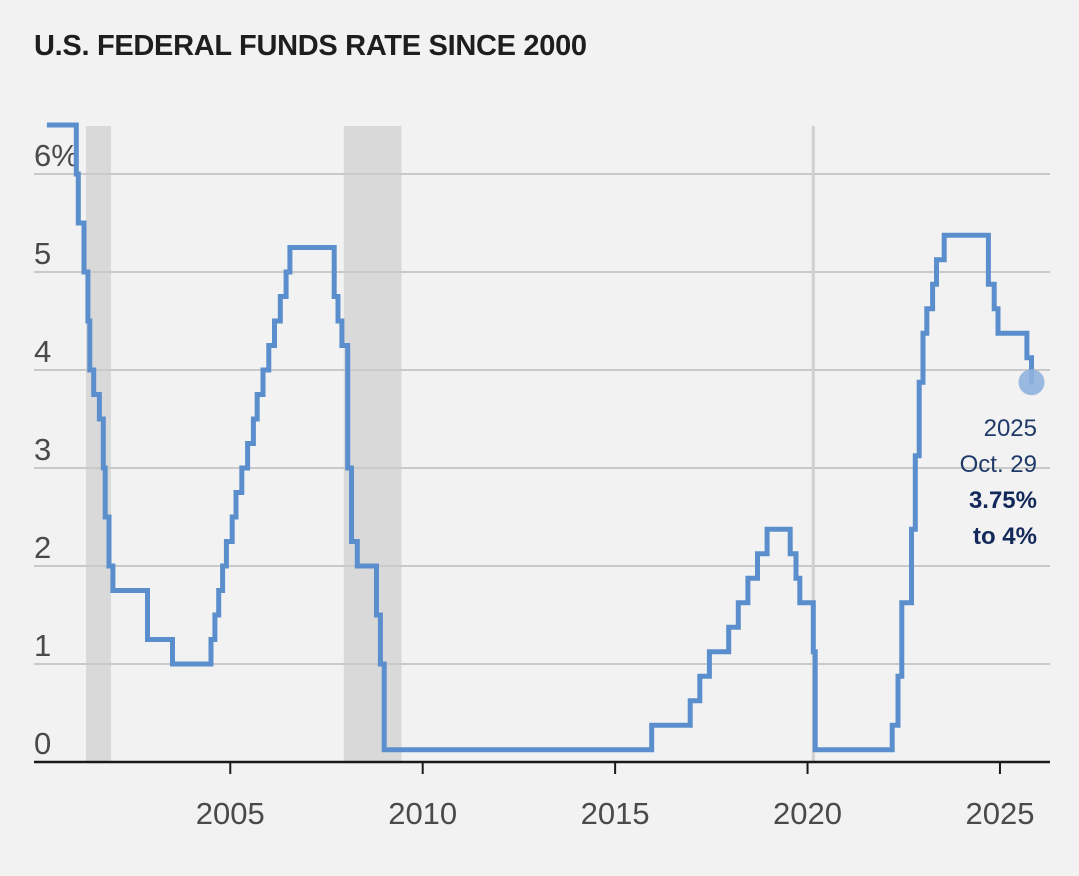 Image resolution: width=1079 pixels, height=876 pixels. Describe the element at coordinates (310, 46) in the screenshot. I see `chart-title: U.S. FEDERAL FUNDS RATE SINCE 2000` at that location.